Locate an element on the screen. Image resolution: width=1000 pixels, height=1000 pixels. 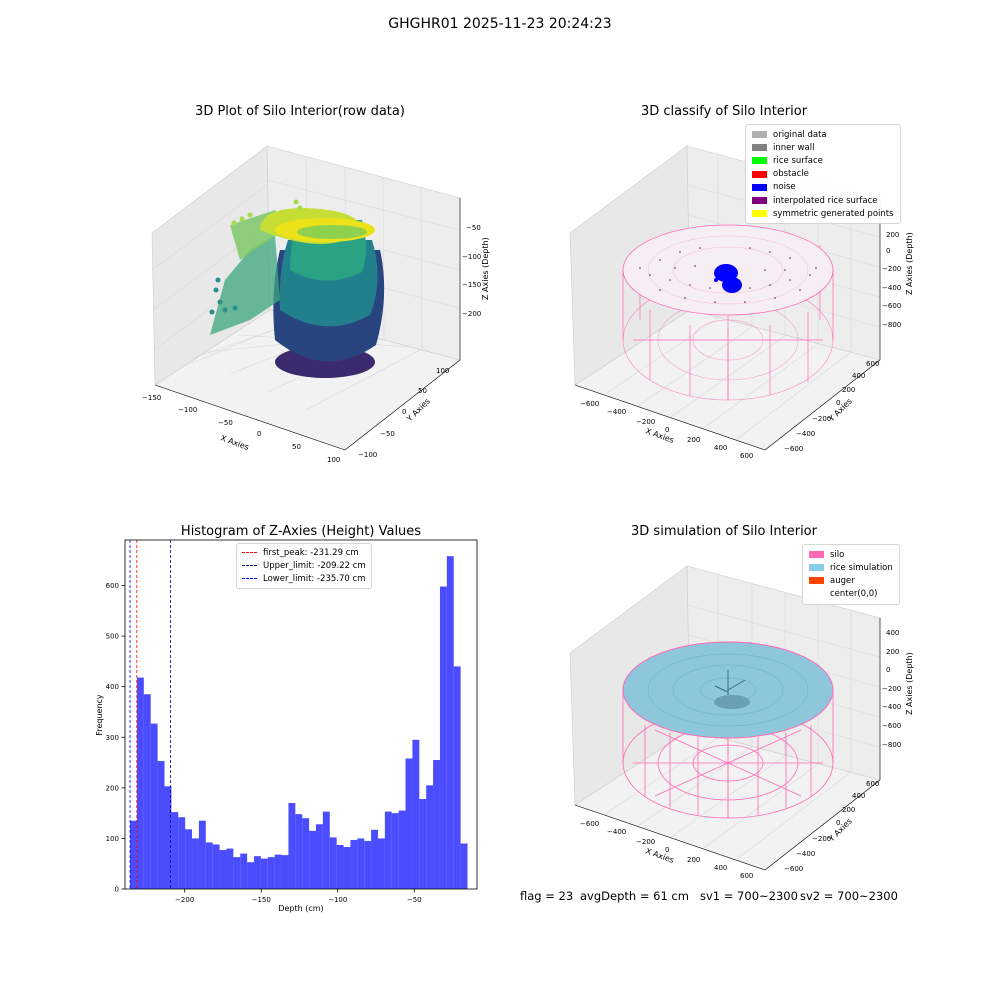
flag-text: flag = 23 is located at coordinates (547, 896).